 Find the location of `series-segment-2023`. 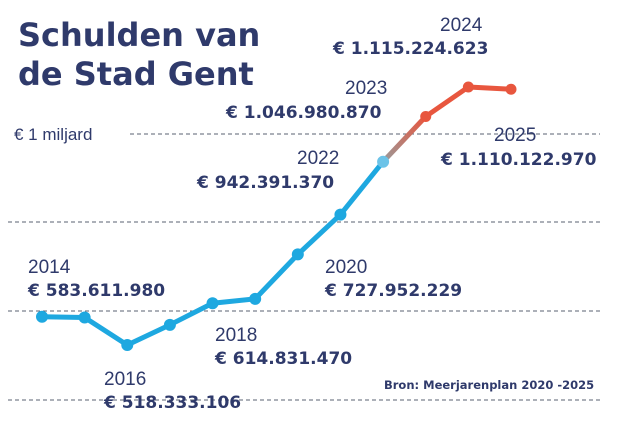

series-segment-2023 is located at coordinates (447, 101).